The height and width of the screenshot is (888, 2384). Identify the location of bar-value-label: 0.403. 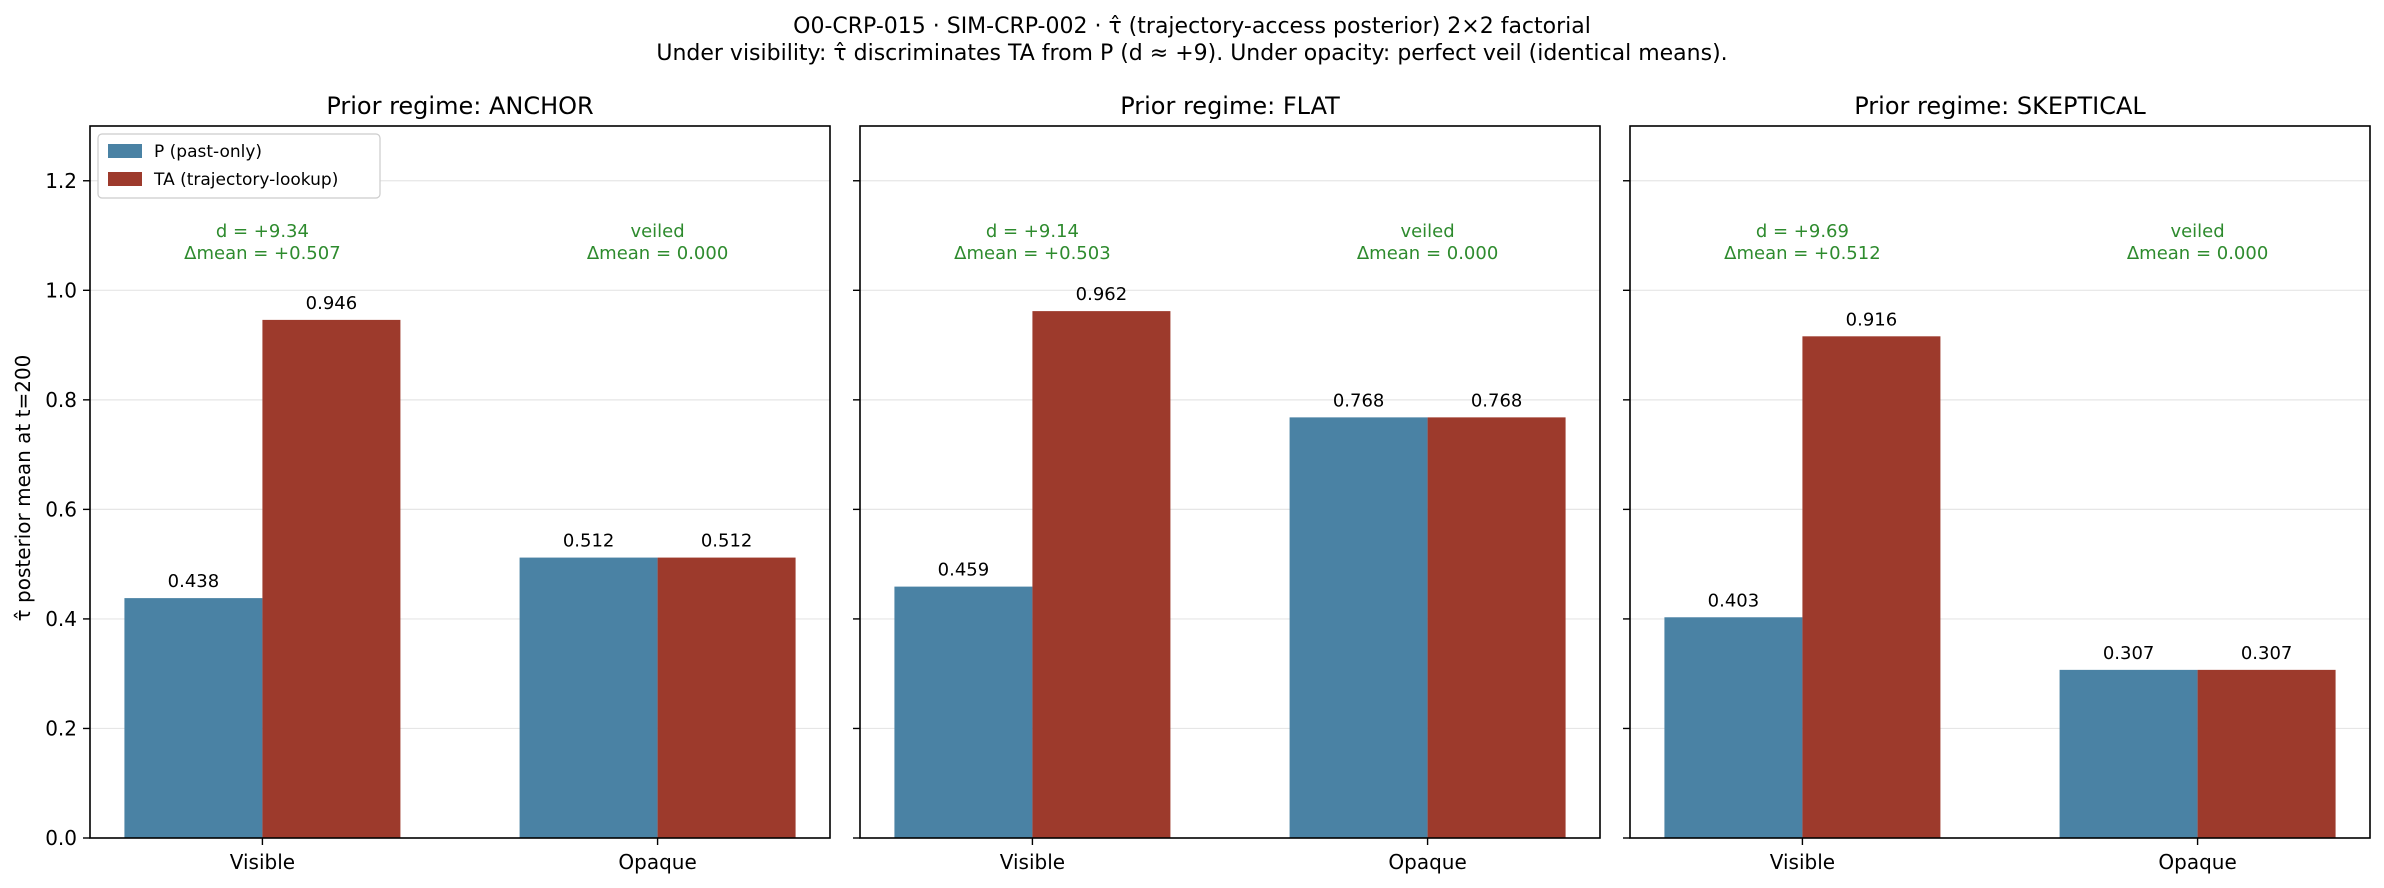
(1734, 600).